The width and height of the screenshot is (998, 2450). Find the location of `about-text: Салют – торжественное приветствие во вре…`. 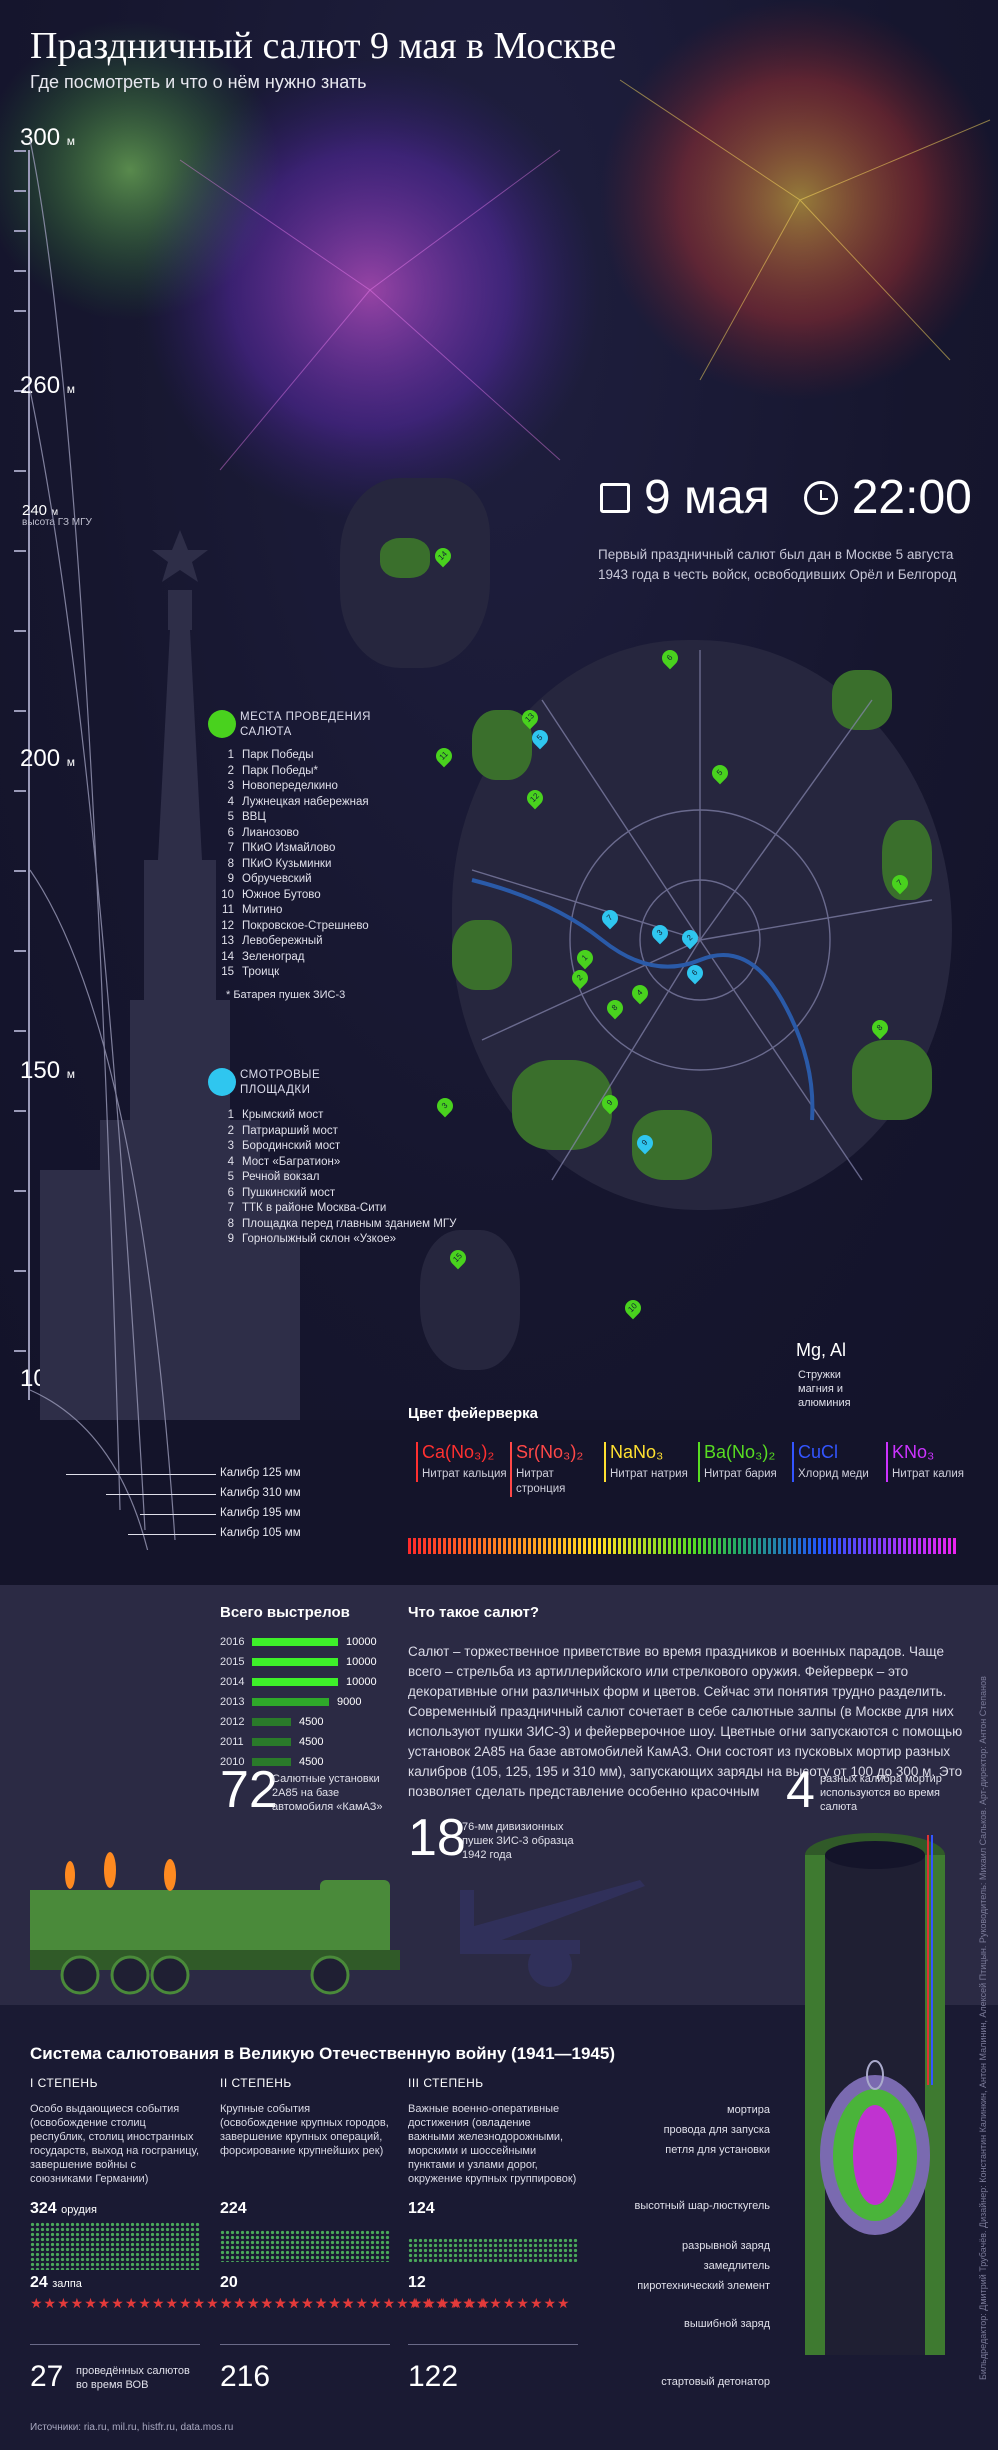

about-text: Салют – торжественное приветствие во вре… is located at coordinates (685, 1721).